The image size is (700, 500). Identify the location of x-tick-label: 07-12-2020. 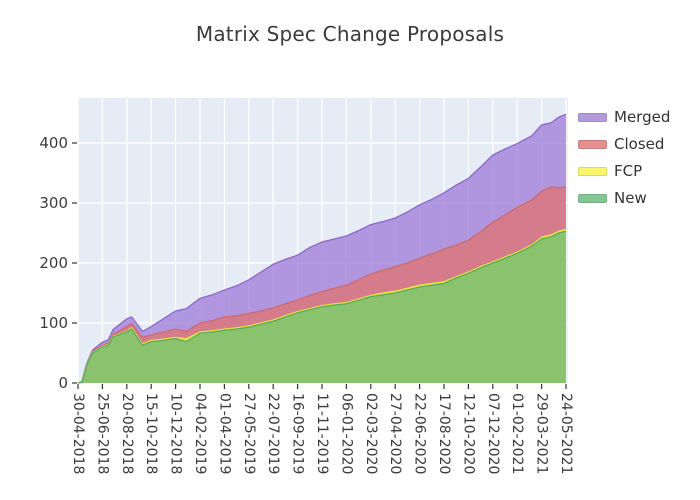
(493, 433).